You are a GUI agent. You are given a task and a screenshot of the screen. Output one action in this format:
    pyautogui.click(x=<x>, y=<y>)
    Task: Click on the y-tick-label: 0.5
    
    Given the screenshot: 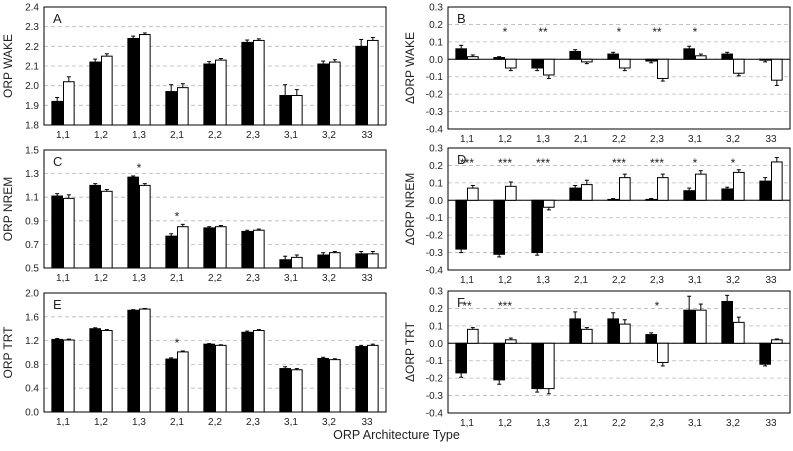 What is the action you would take?
    pyautogui.click(x=32, y=269)
    